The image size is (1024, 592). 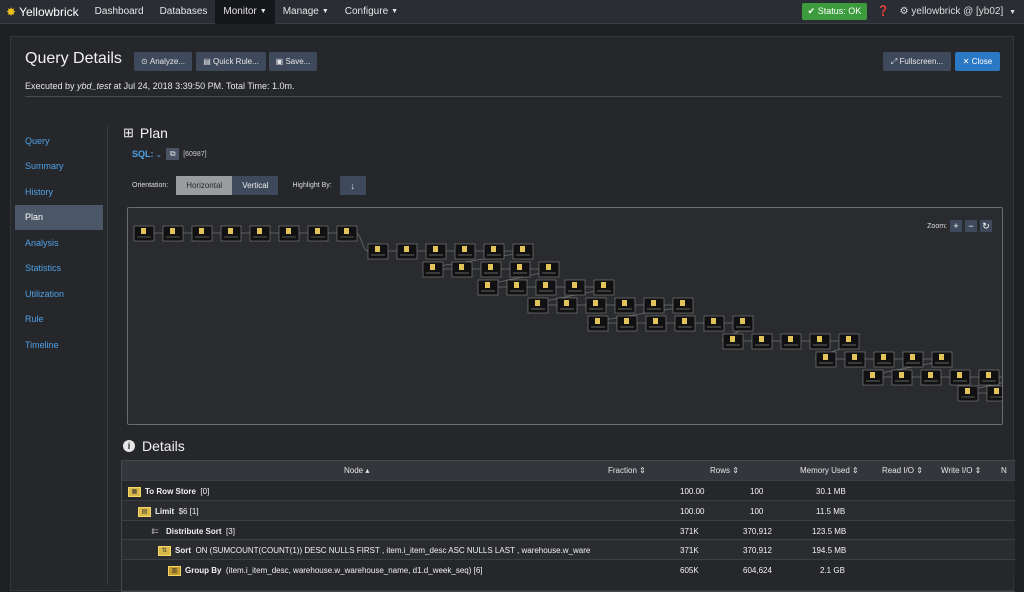 What do you see at coordinates (168, 512) in the screenshot?
I see `node-cell: ▤ Limit $6 [1]` at bounding box center [168, 512].